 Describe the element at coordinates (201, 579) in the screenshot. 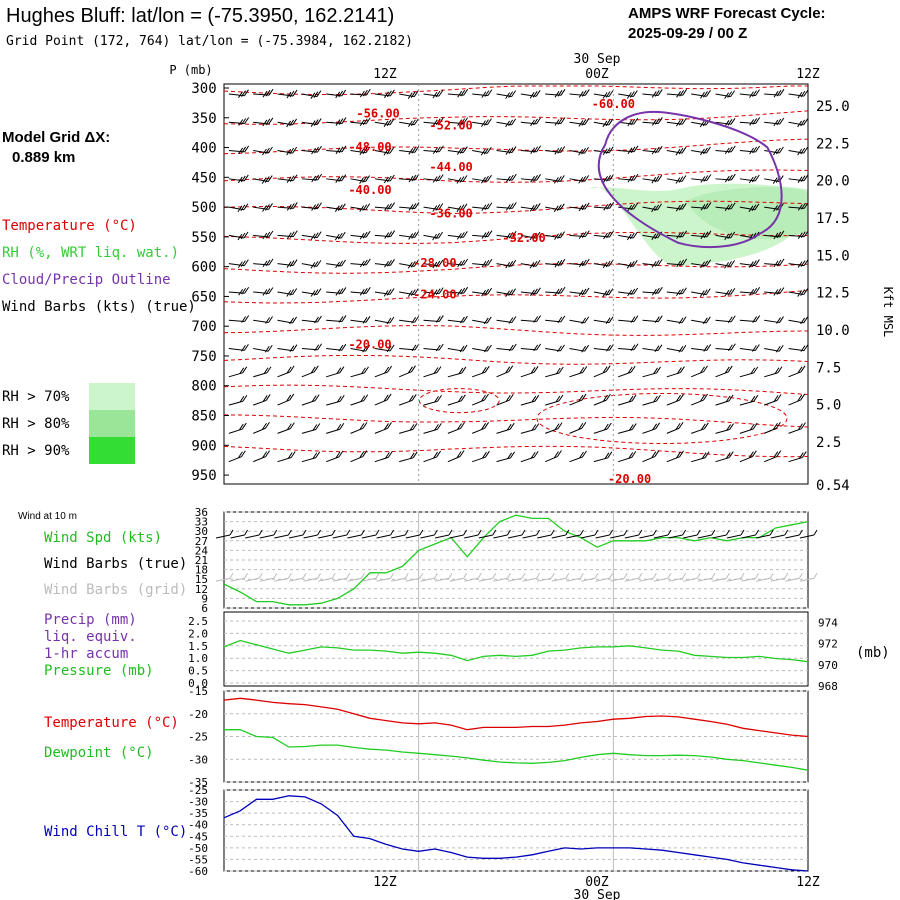

I see `y-tick: 15` at that location.